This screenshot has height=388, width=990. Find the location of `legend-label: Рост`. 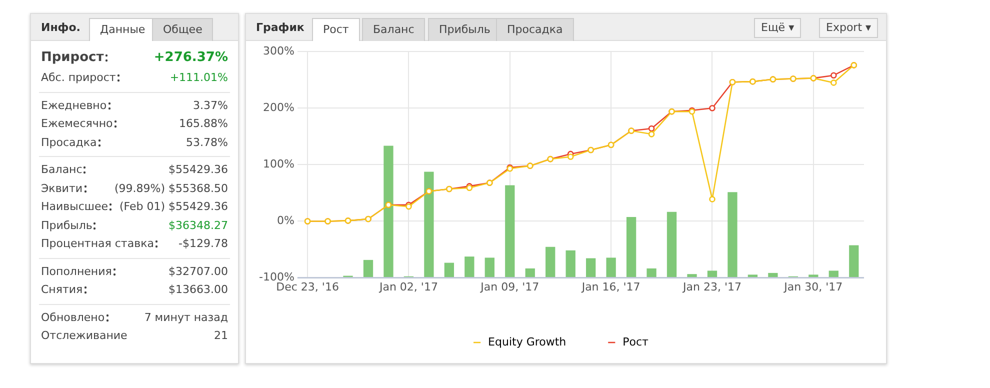

legend-label: Рост is located at coordinates (636, 341).